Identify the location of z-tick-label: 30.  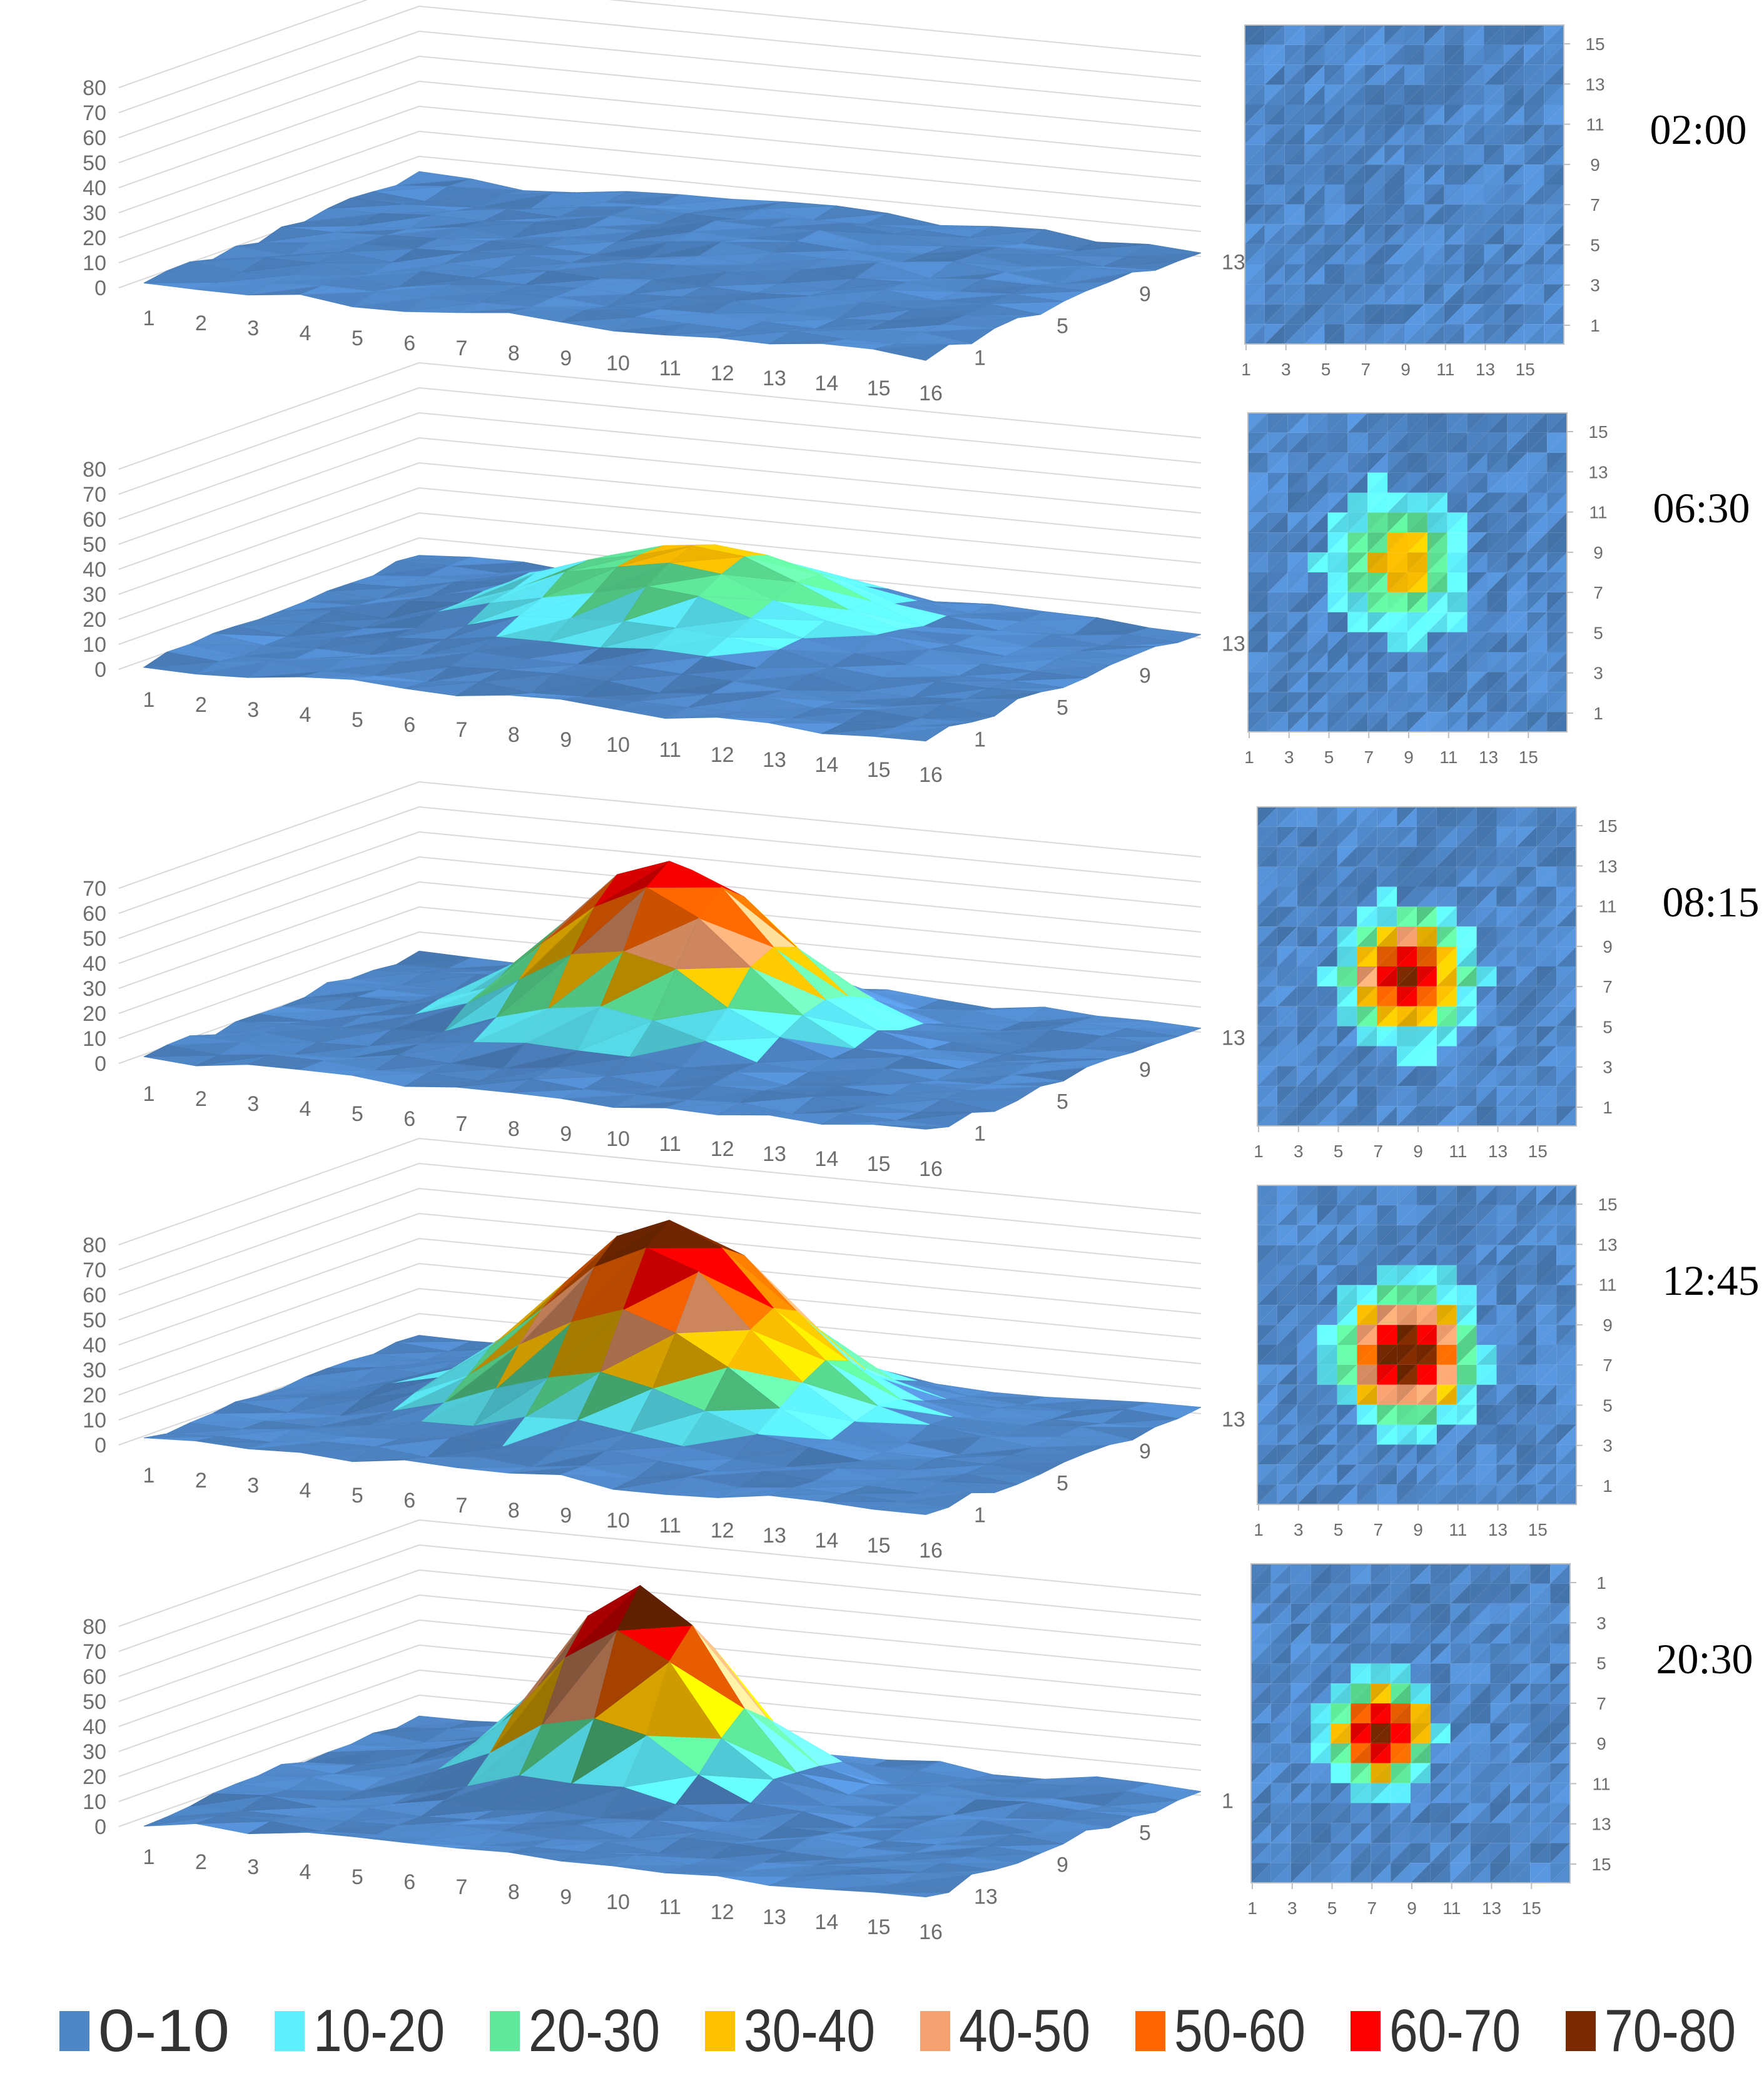
(95, 1370).